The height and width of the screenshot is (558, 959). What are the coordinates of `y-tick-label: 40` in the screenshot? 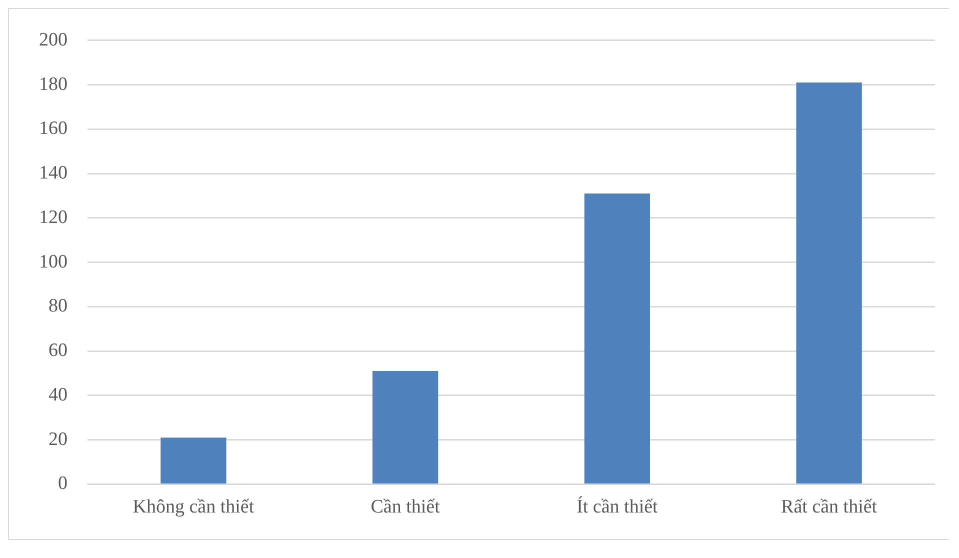 It's located at (58, 395).